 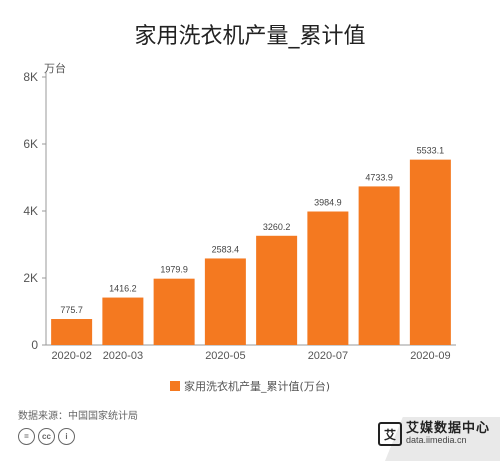 I want to click on x-tick-label: 2020-05, so click(x=225, y=356).